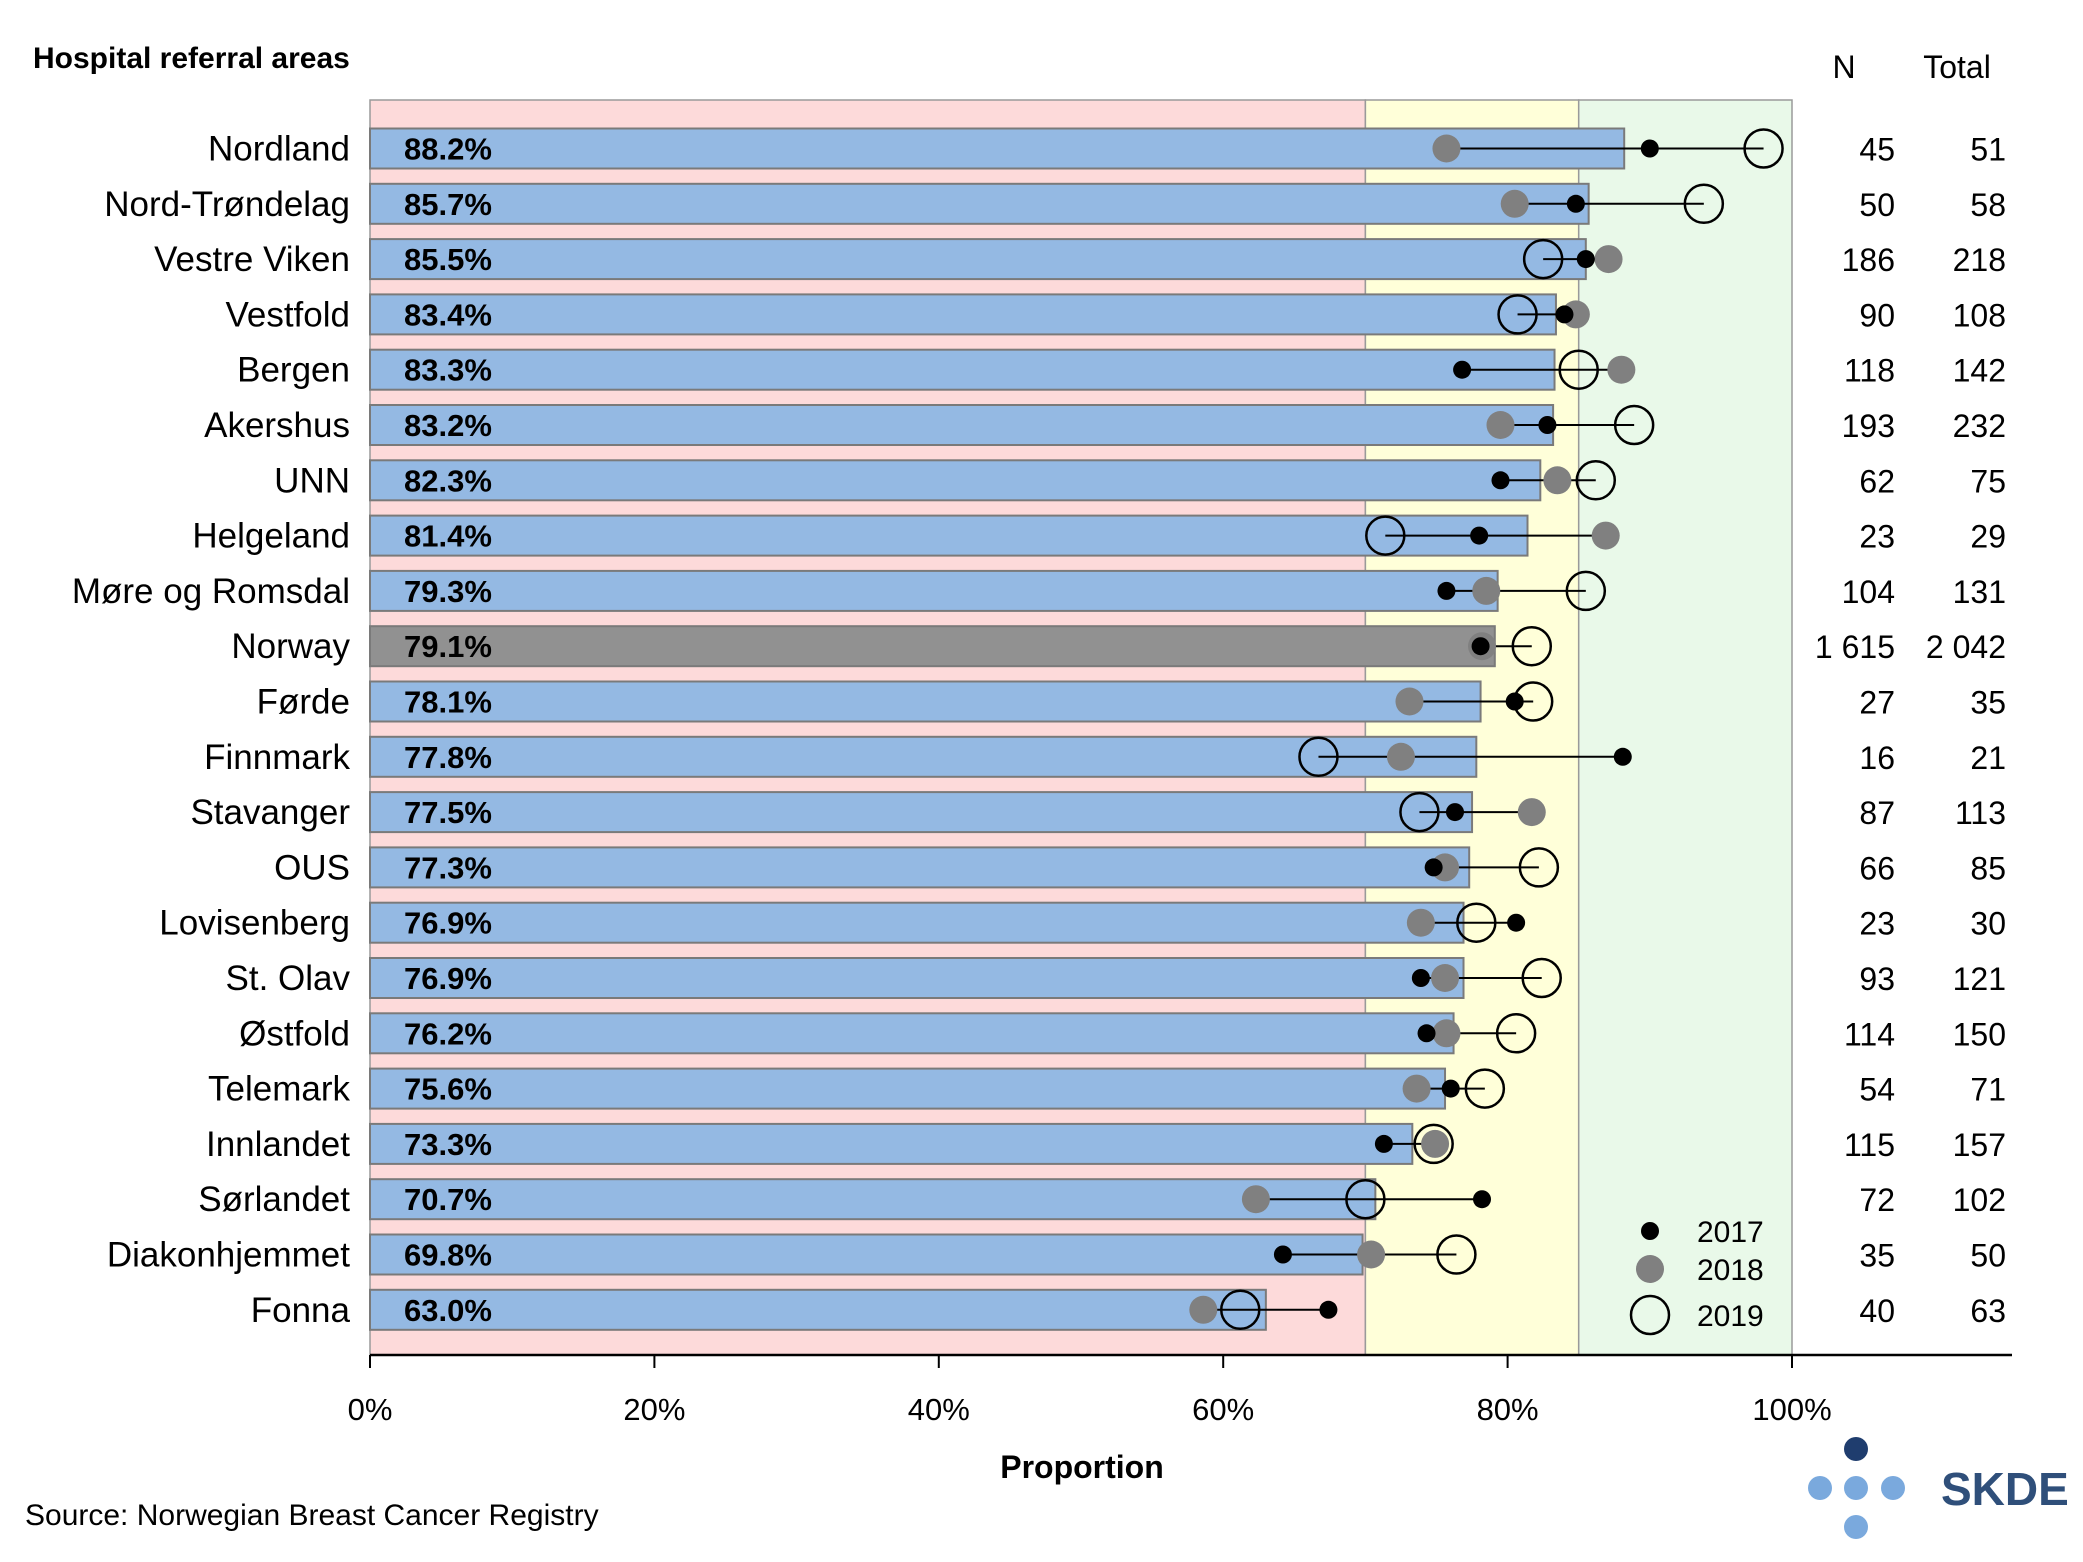 Image resolution: width=2083 pixels, height=1562 pixels. What do you see at coordinates (1869, 371) in the screenshot?
I see `n-value-bergen: 118` at bounding box center [1869, 371].